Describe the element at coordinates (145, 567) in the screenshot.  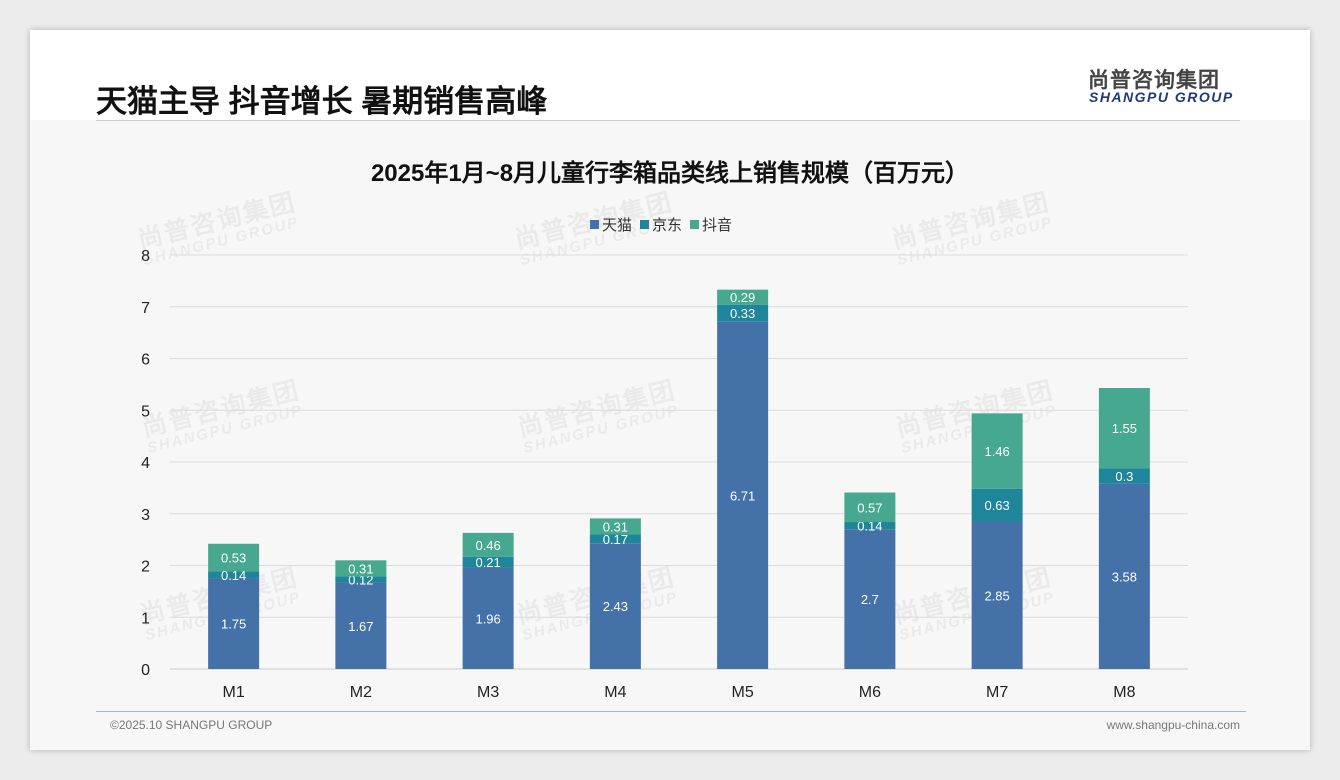
I see `y-tick-label: 2` at that location.